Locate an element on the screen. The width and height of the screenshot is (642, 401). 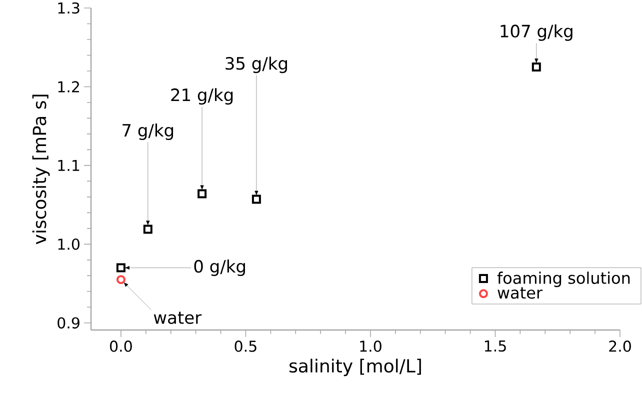
y-tick-label: 1.0 is located at coordinates (69, 244).